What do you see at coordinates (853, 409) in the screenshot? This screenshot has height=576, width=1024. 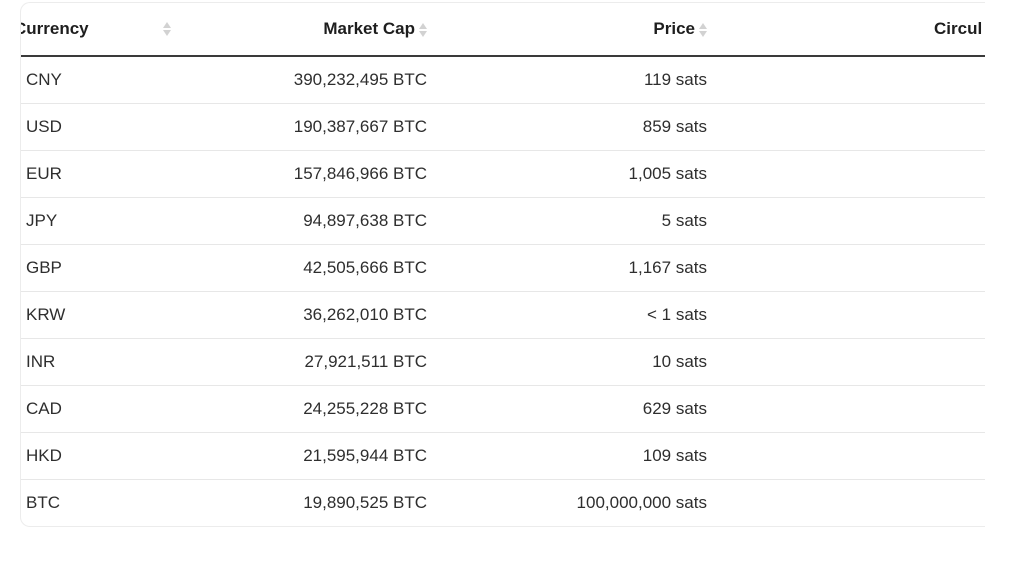 I see `circulating-cell: 3,852,810` at bounding box center [853, 409].